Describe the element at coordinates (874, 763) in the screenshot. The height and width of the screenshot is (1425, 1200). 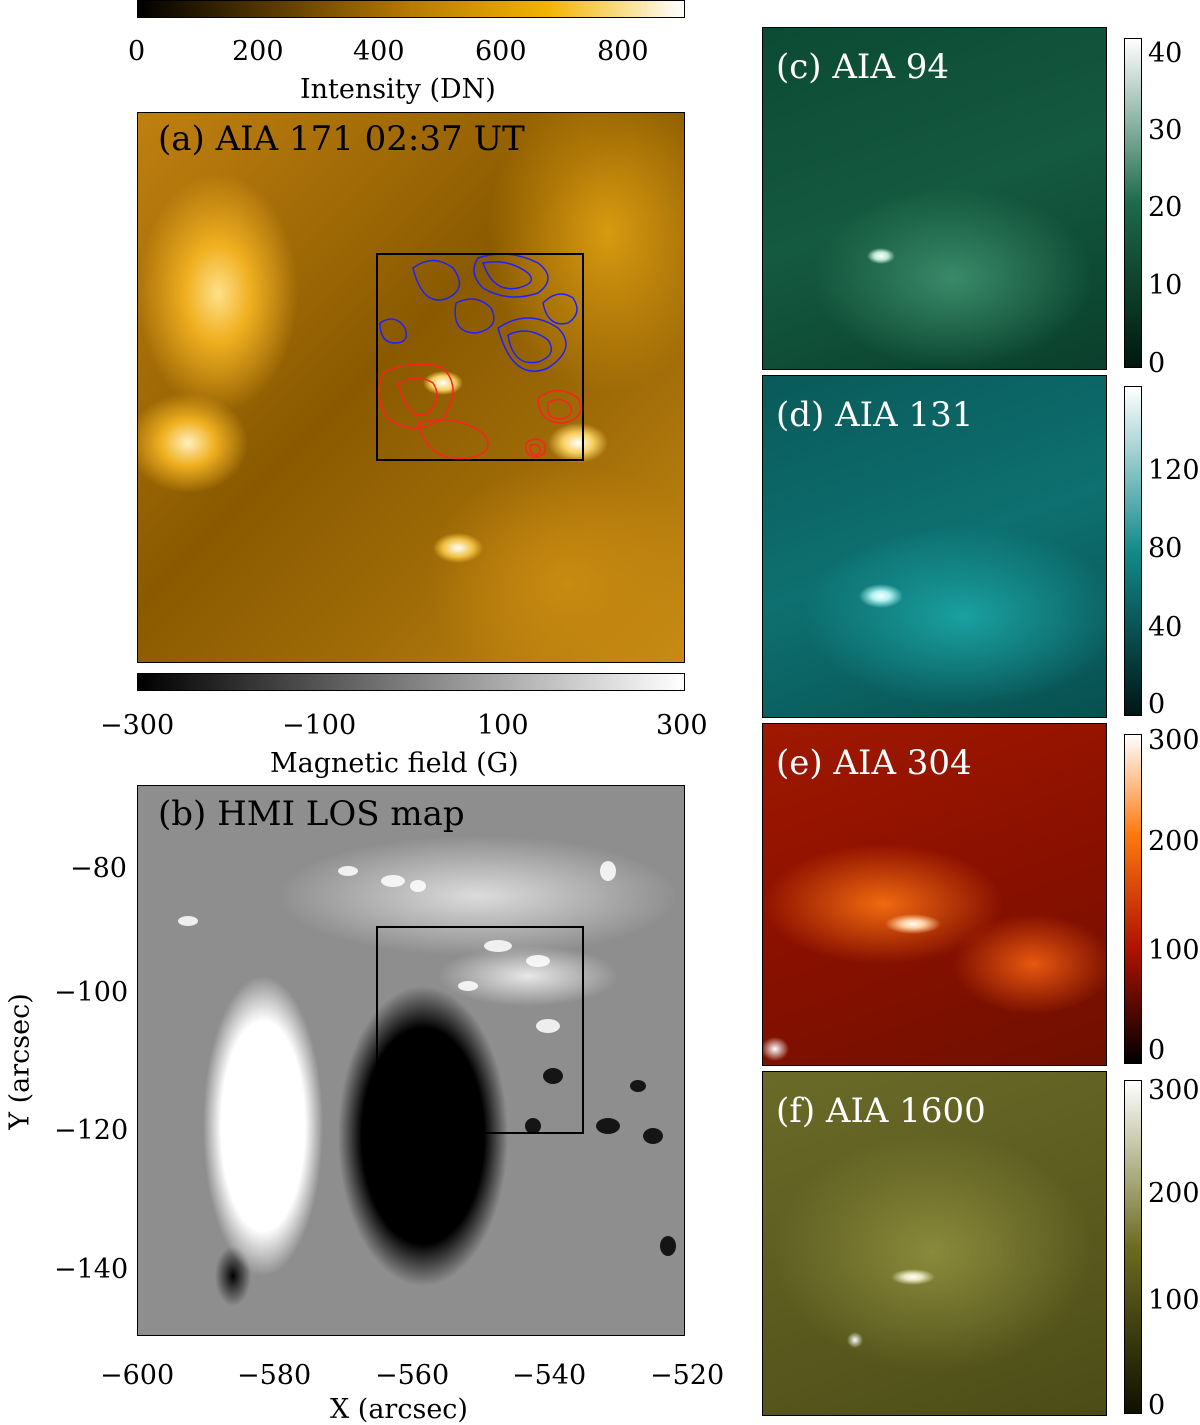
I see `panel-e-label: (e) AIA 304` at that location.